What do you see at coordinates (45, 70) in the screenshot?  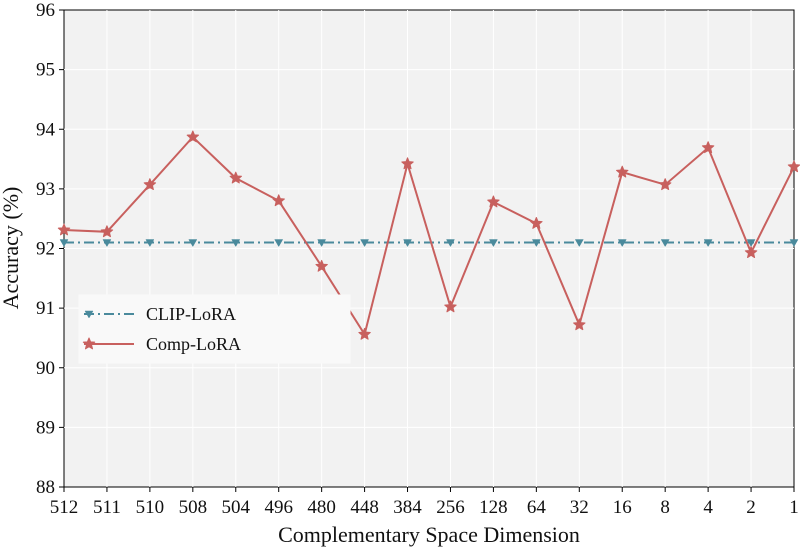 I see `y-tick-label: 95` at bounding box center [45, 70].